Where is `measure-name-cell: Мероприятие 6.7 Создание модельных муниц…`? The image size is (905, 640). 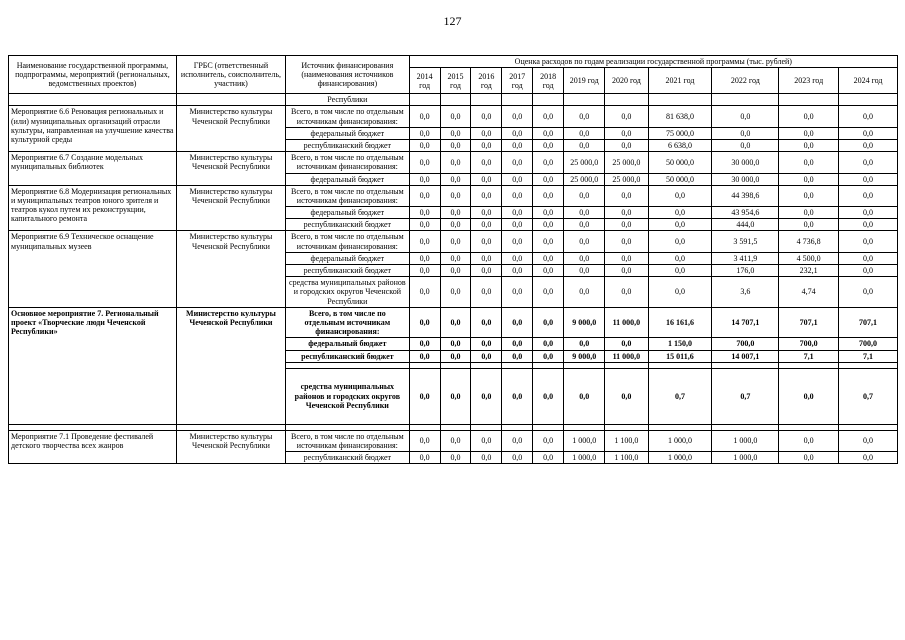
measure-name-cell: Мероприятие 6.7 Создание модельных муниц… is located at coordinates (92, 168).